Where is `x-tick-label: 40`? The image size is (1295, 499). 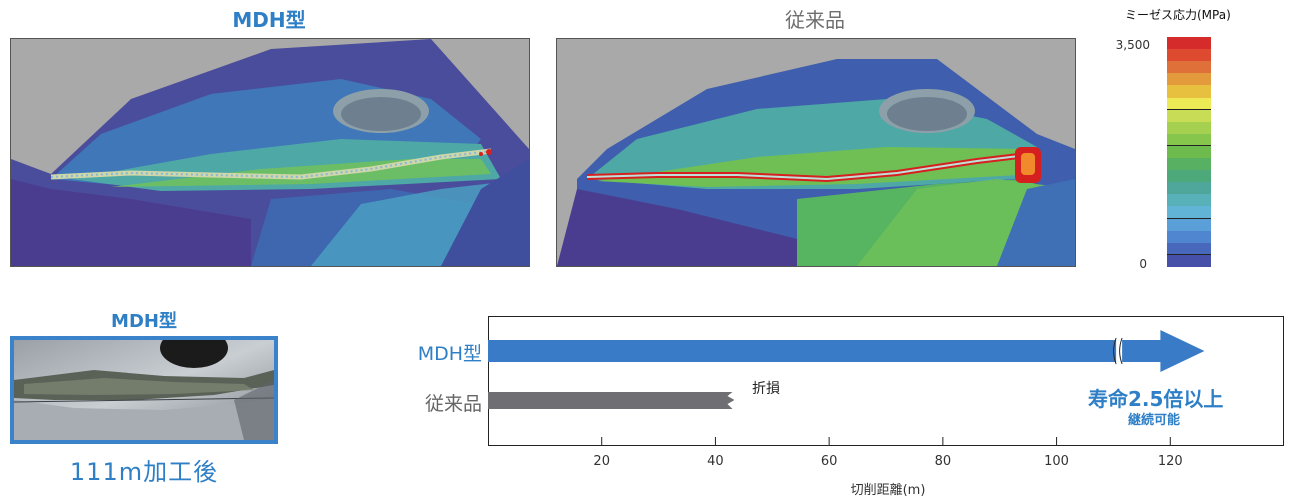
x-tick-label: 40 is located at coordinates (715, 461).